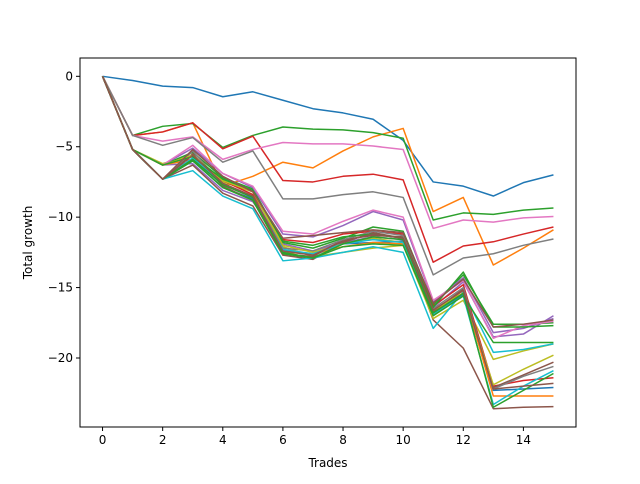  Describe the element at coordinates (283, 440) in the screenshot. I see `x-tick-label: 6` at that location.